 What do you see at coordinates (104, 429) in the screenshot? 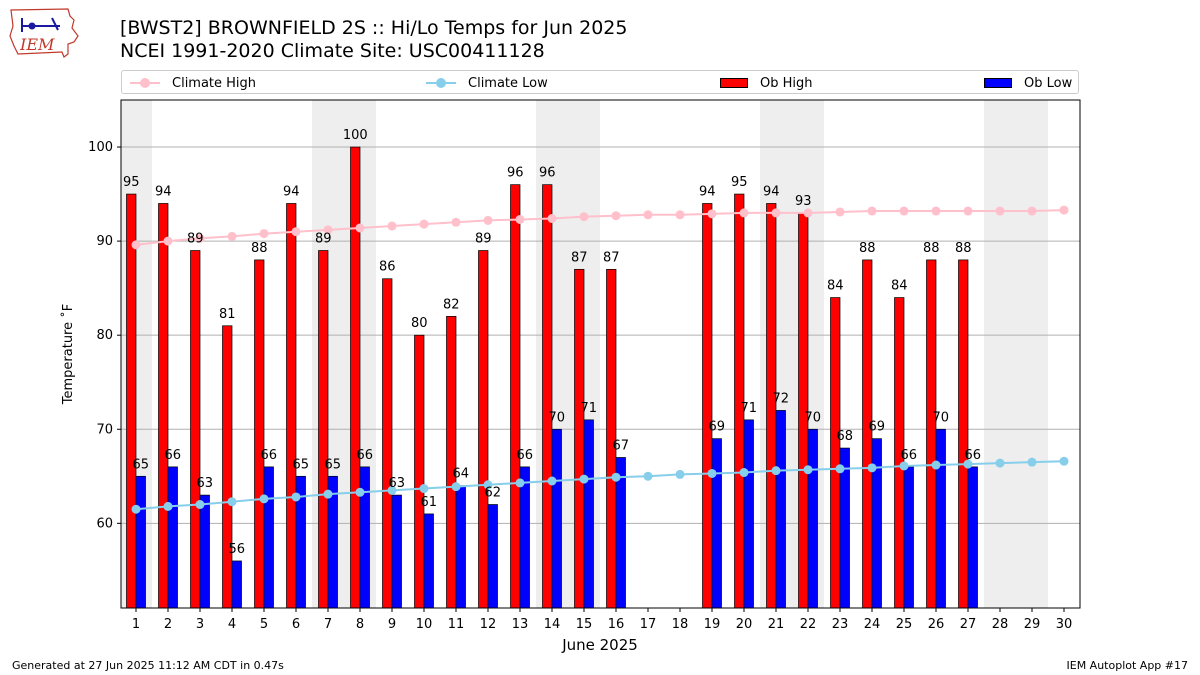
I see `y-tick-label: 70` at bounding box center [104, 429].